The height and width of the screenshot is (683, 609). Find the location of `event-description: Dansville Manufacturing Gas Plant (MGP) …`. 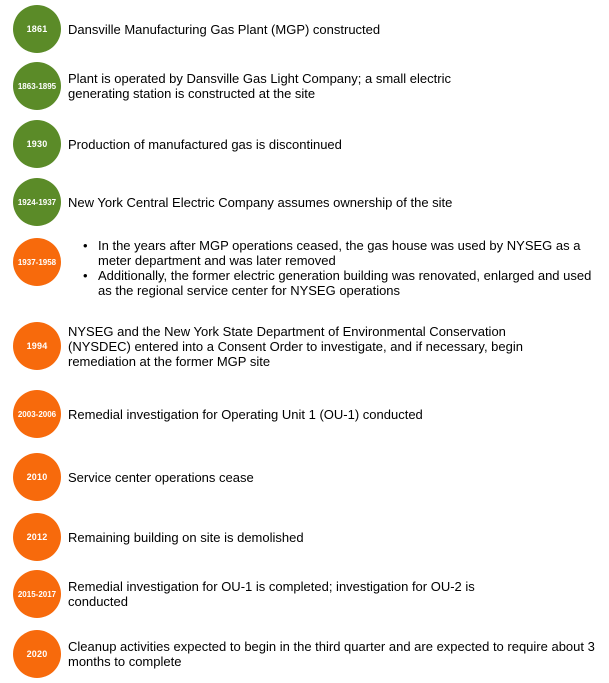

event-description: Dansville Manufacturing Gas Plant (MGP) … is located at coordinates (224, 29).